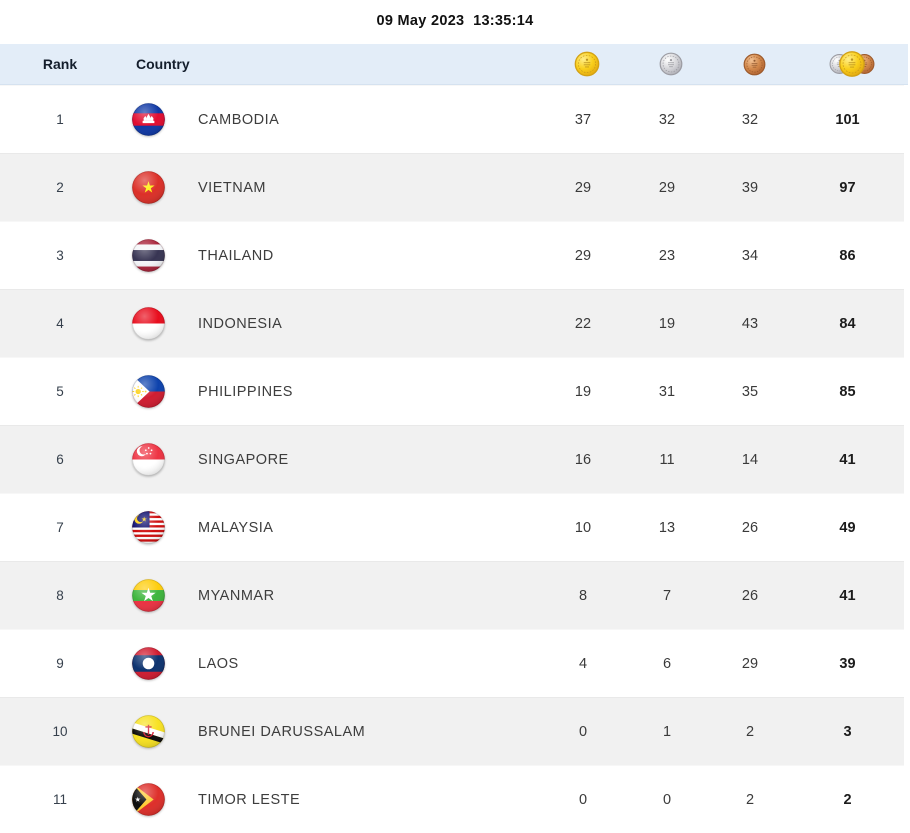 Image resolution: width=910 pixels, height=833 pixels. Describe the element at coordinates (583, 323) in the screenshot. I see `gold-count: 22` at that location.